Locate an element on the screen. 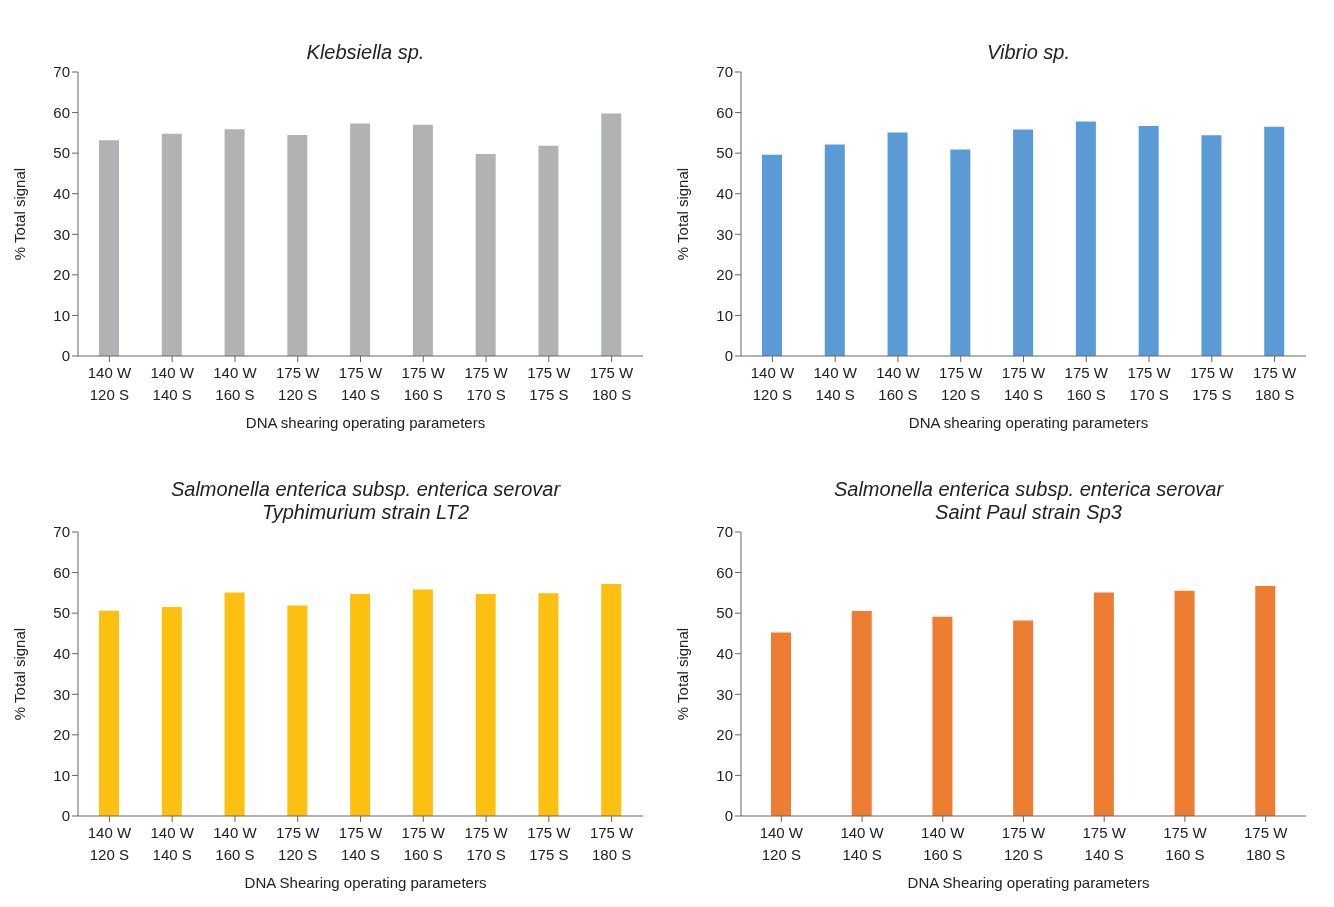 This screenshot has width=1334, height=907. chart-title: Klebsiella sp. is located at coordinates (365, 52).